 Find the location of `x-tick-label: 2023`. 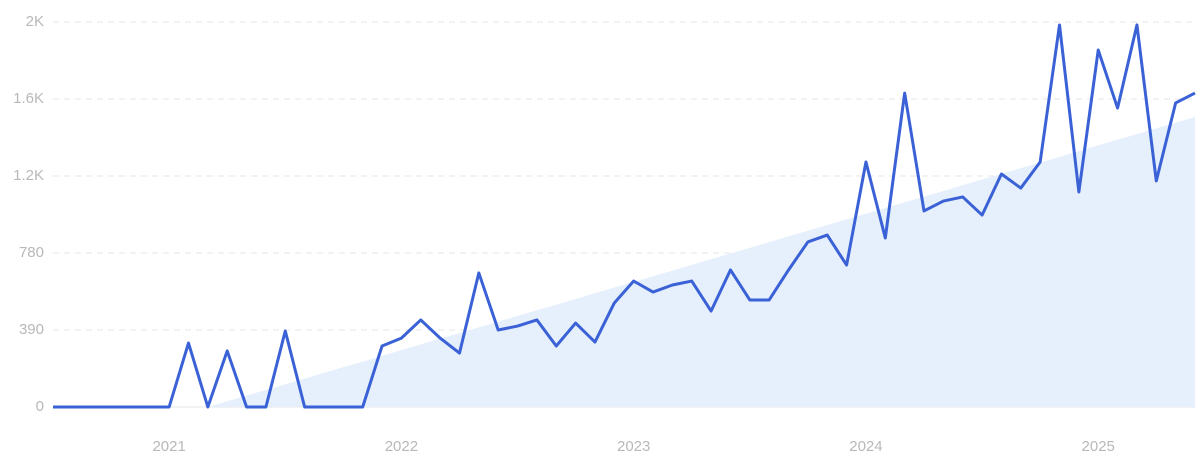

x-tick-label: 2023 is located at coordinates (633, 446).